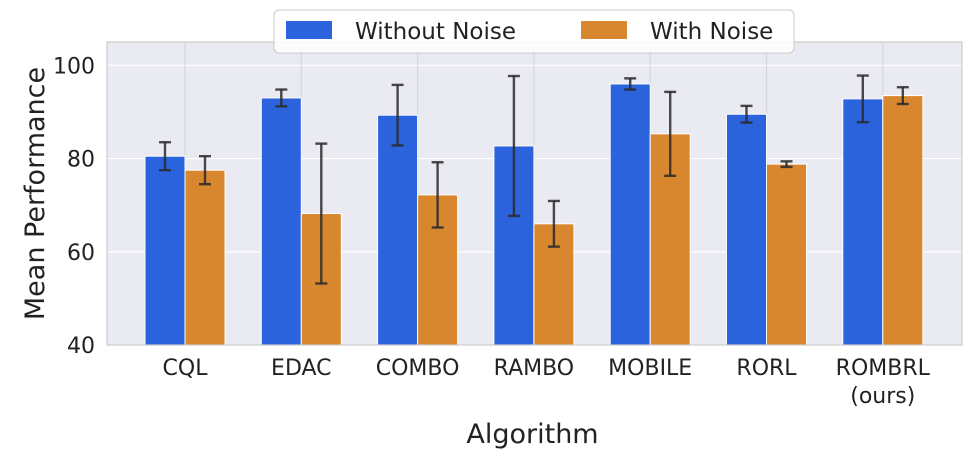 The width and height of the screenshot is (972, 459). I want to click on x-tick-label: EDAC, so click(301, 368).